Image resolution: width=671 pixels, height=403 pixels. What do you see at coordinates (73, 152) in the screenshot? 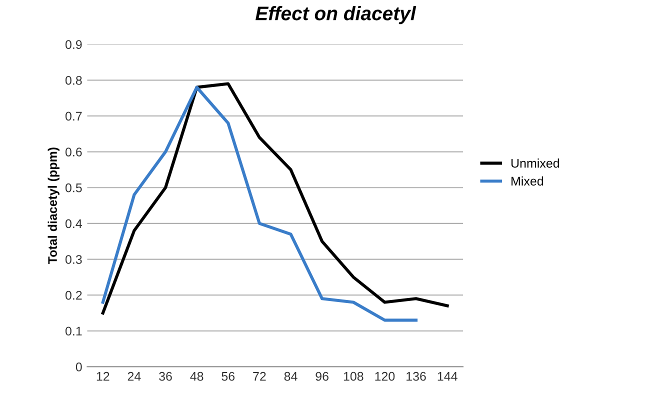
I see `y-tick-label: 0.6` at bounding box center [73, 152].